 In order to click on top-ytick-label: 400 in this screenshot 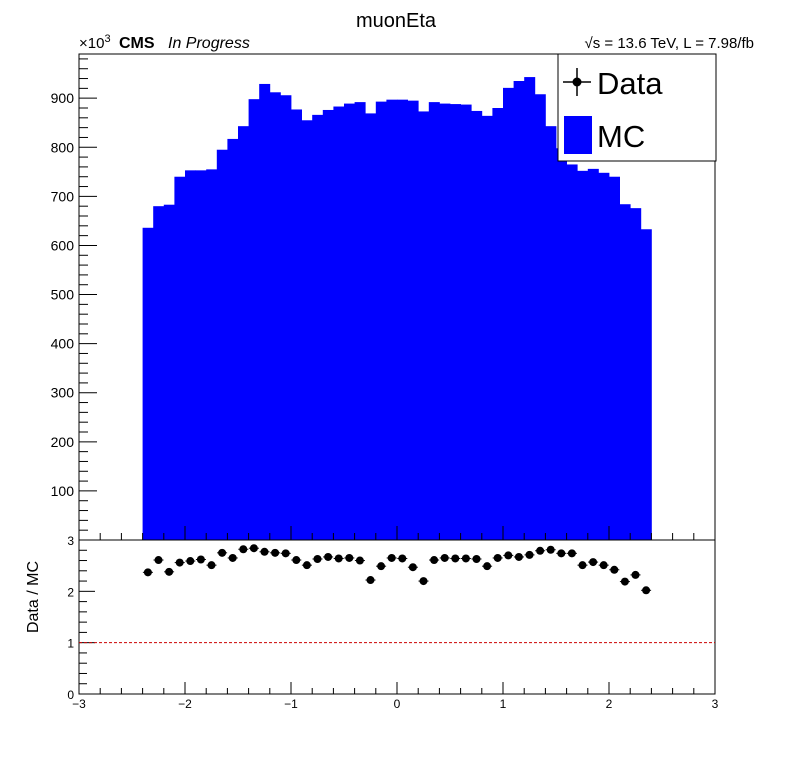, I will do `click(63, 344)`.